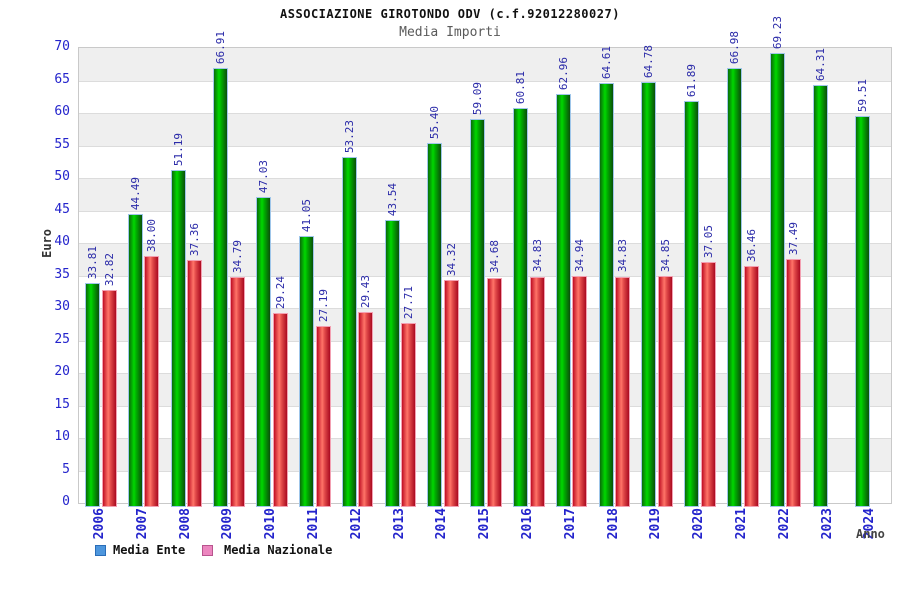  Describe the element at coordinates (62, 436) in the screenshot. I see `y-tick-label: 10` at that location.